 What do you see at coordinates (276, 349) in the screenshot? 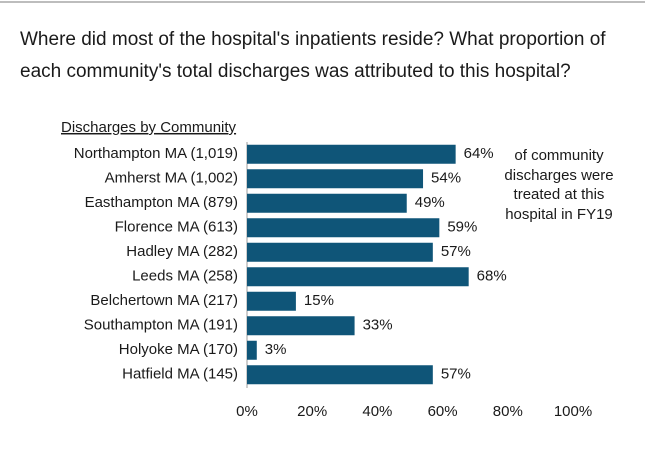
I see `value-label: 3%` at bounding box center [276, 349].